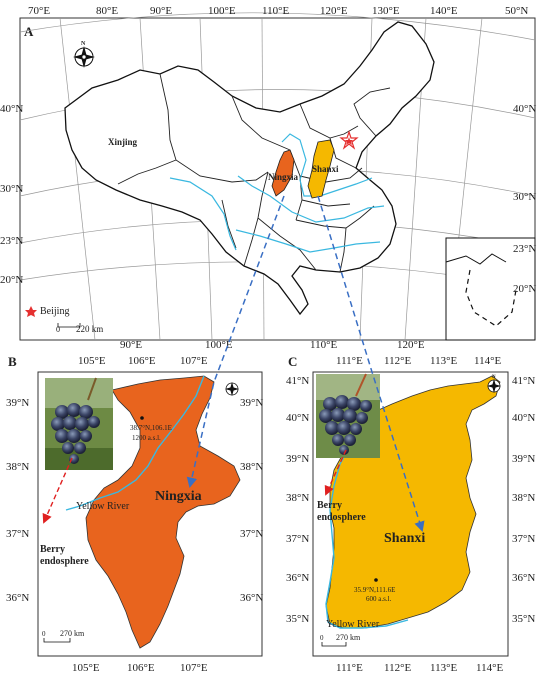 This screenshot has height=677, width=550. What do you see at coordinates (232, 389) in the screenshot?
I see `north-arrow-icon` at bounding box center [232, 389].